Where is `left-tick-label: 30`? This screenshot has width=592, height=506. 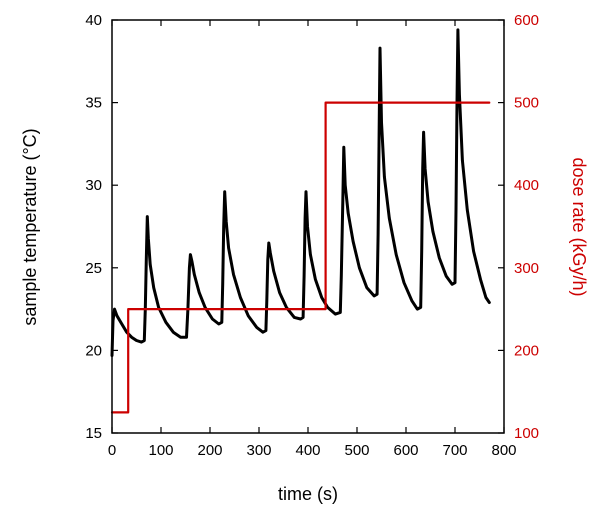 left-tick-label: 30 is located at coordinates (93, 185).